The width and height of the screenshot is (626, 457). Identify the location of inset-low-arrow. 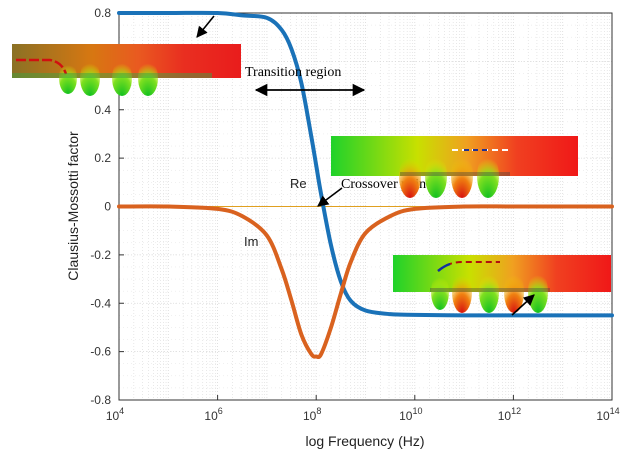
(205, 26).